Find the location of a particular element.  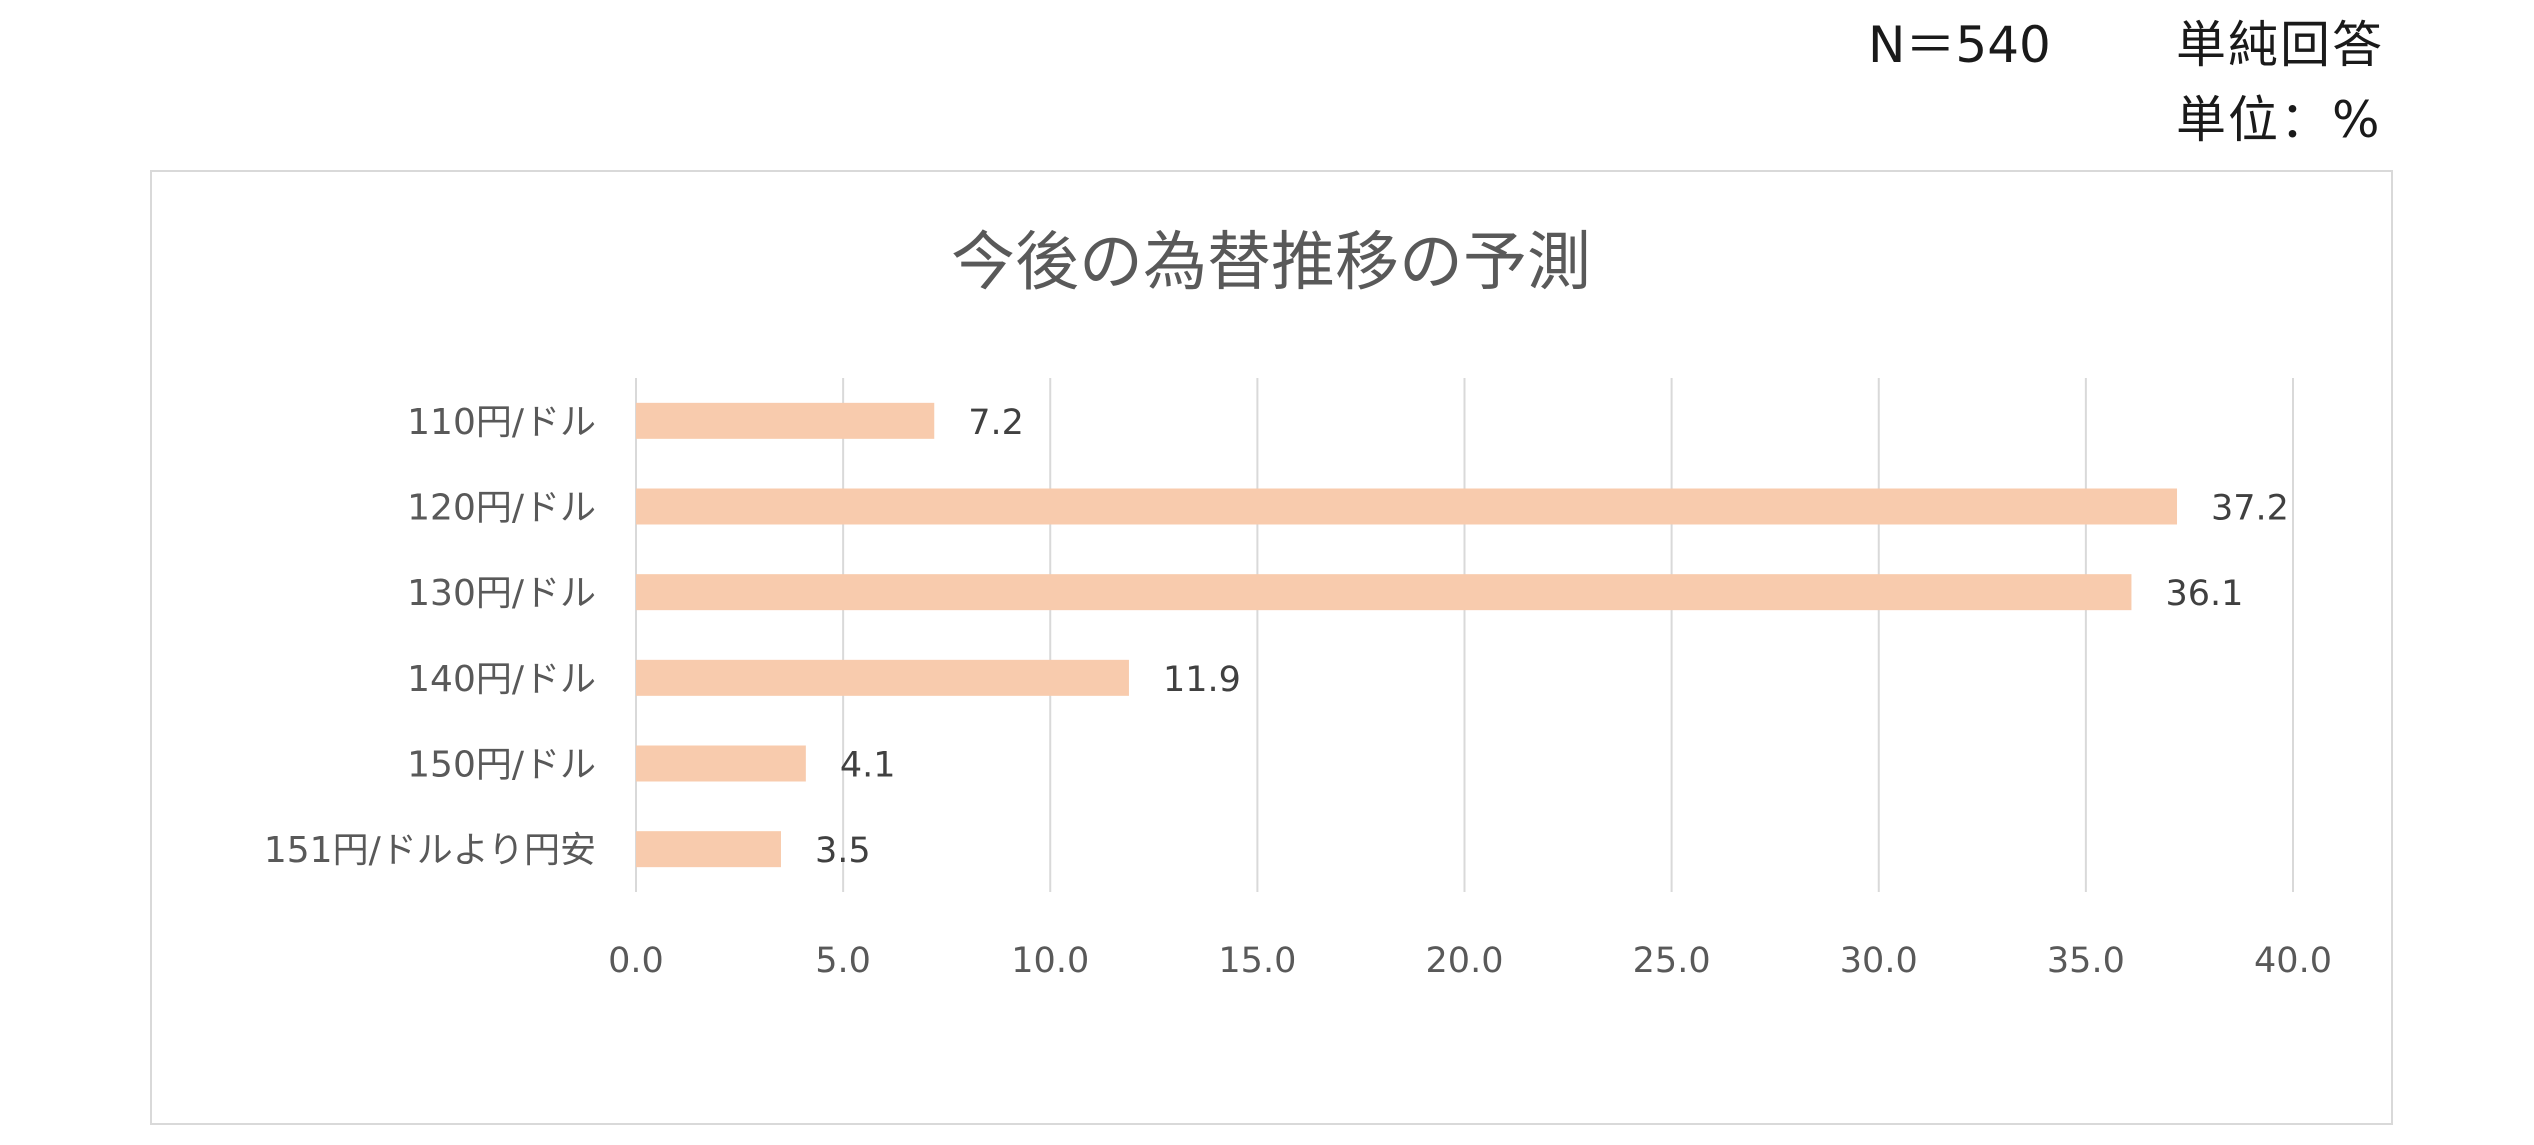

x-axis-tick-labels: 0.0 5.0 10.0 15.0 20.0 25.0 30.0 35.0 40.0 is located at coordinates (1470, 961).